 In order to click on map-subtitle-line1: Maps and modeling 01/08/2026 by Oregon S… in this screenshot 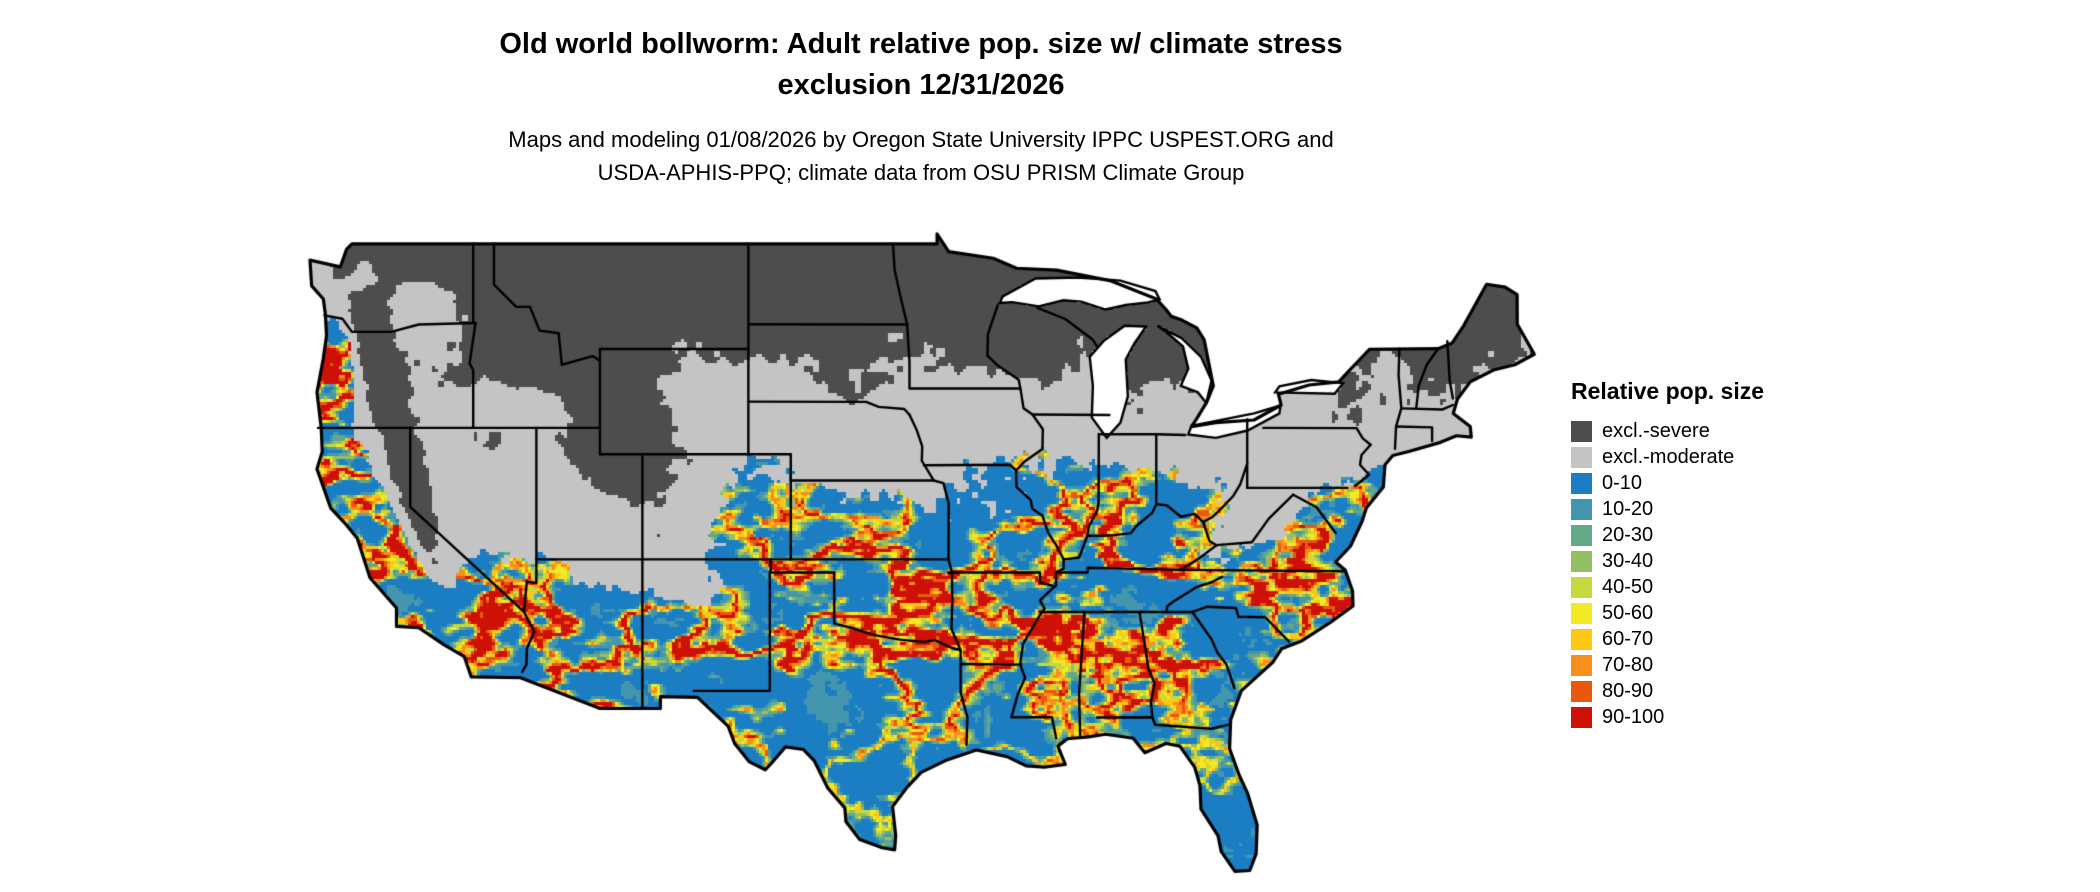, I will do `click(921, 140)`.